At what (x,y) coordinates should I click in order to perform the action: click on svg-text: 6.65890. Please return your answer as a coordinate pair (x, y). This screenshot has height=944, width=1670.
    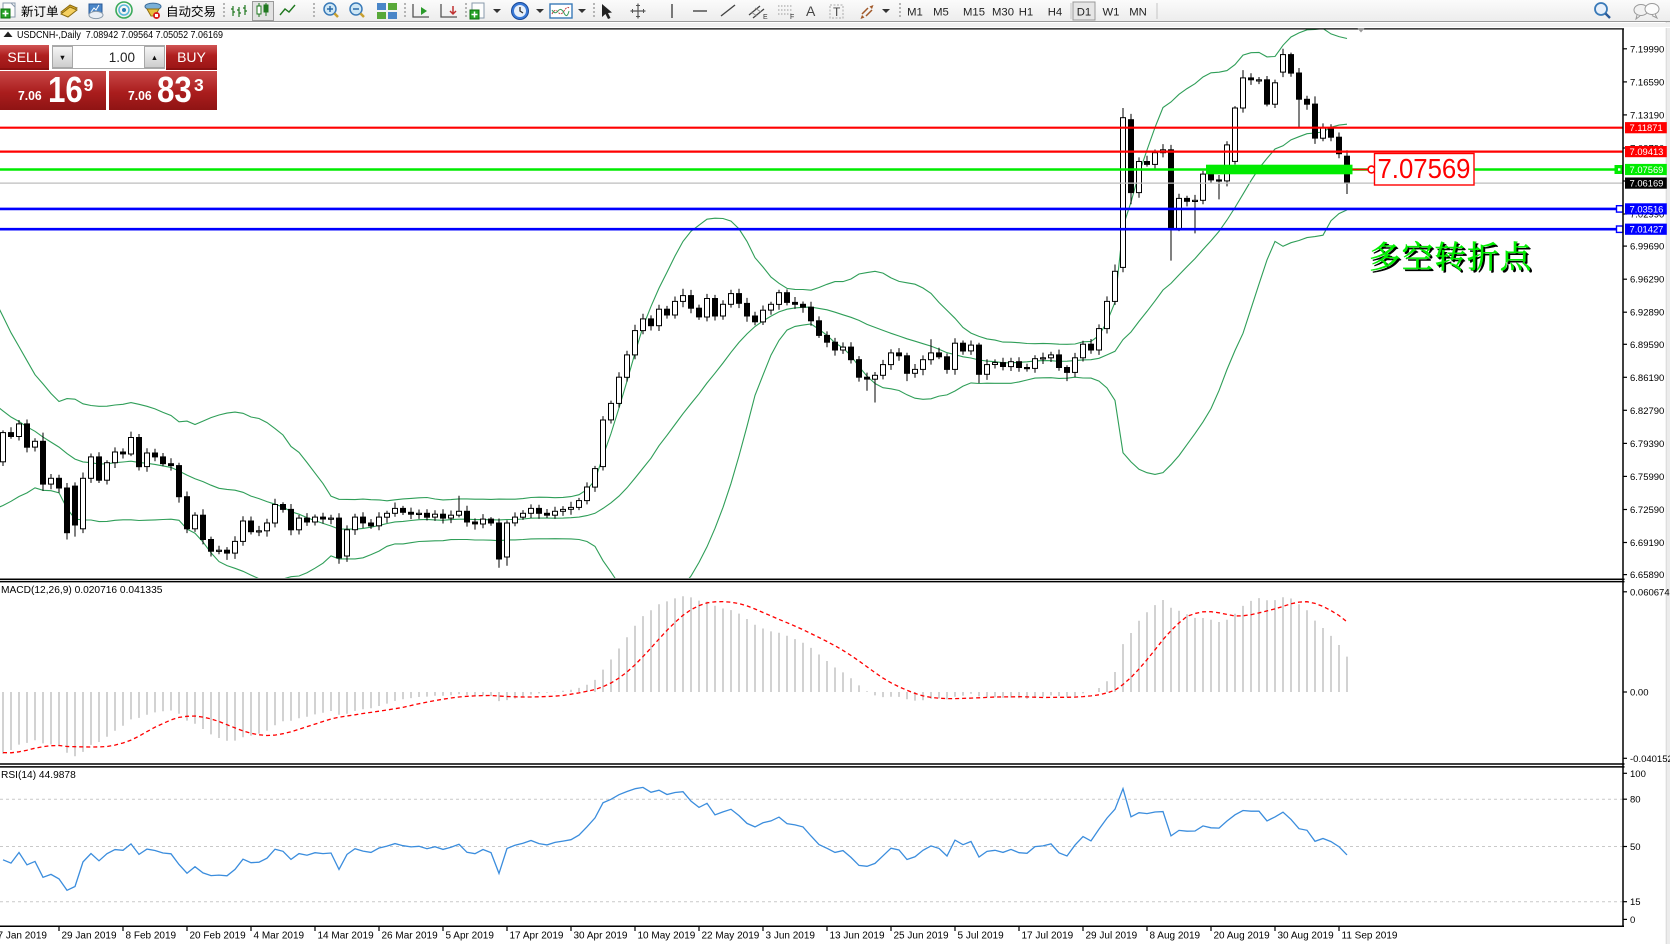
    Looking at the image, I should click on (1647, 575).